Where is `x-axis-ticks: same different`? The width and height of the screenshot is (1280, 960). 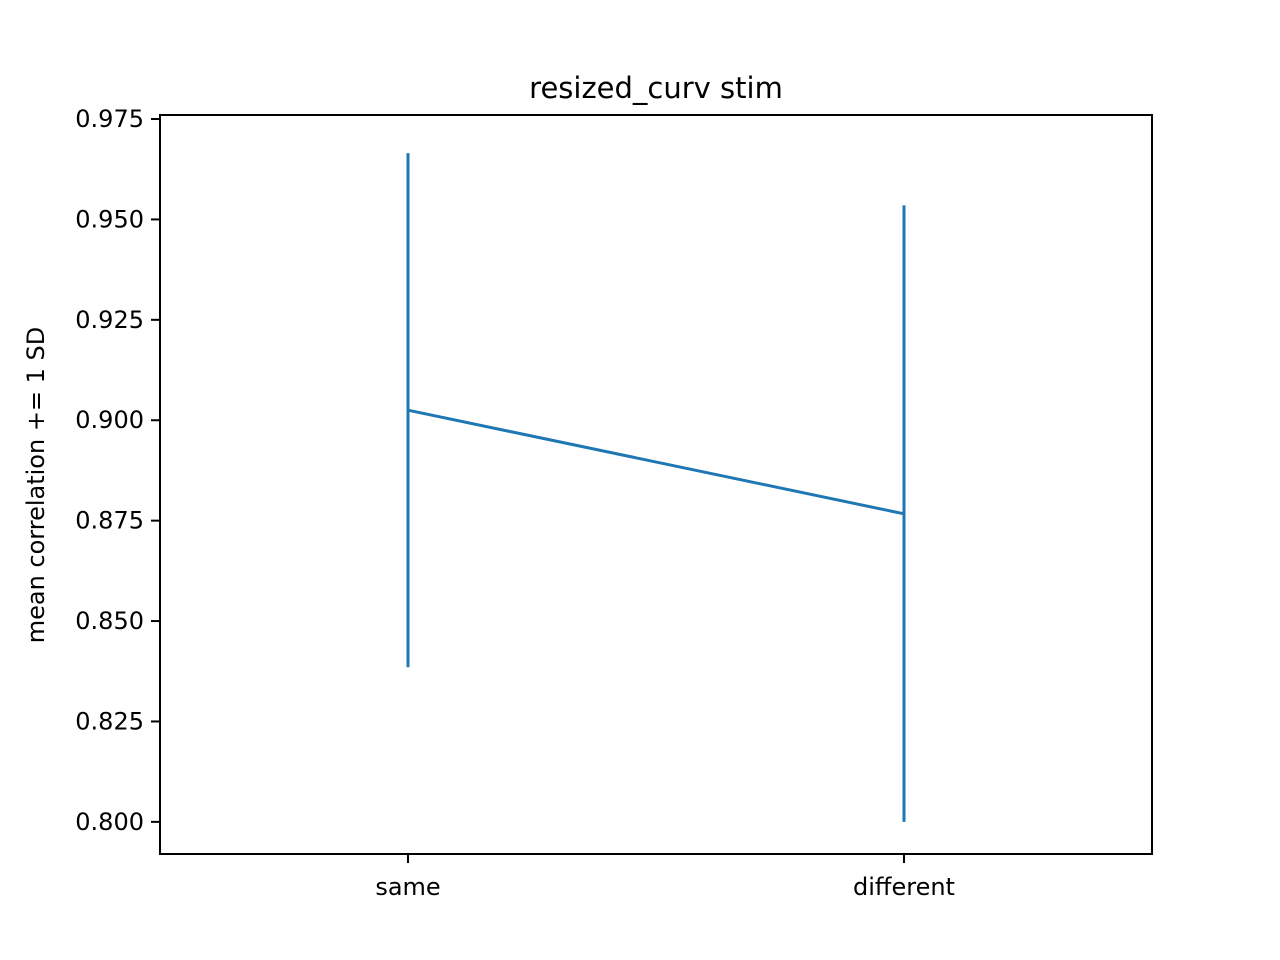
x-axis-ticks: same different is located at coordinates (665, 877).